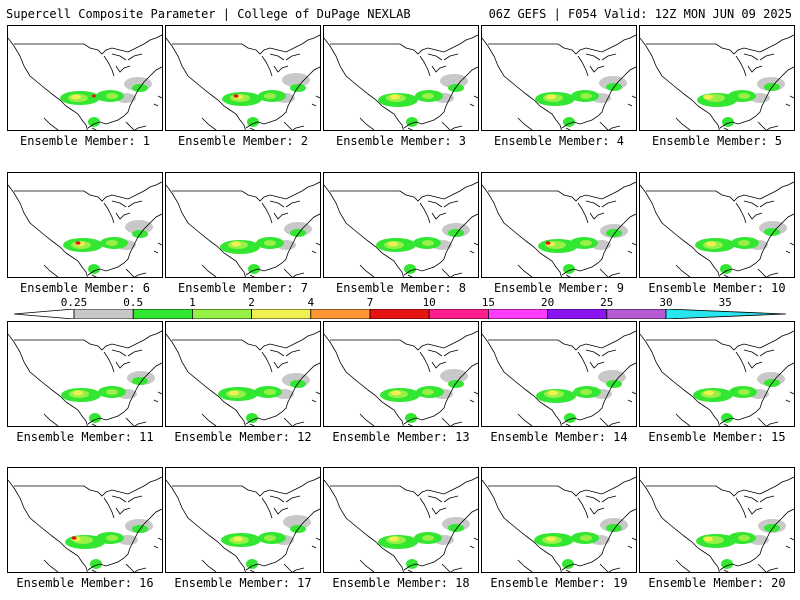 Image resolution: width=800 pixels, height=600 pixels. What do you see at coordinates (85, 437) in the screenshot?
I see `ensemble-member-label: Ensemble Member: 11` at bounding box center [85, 437].